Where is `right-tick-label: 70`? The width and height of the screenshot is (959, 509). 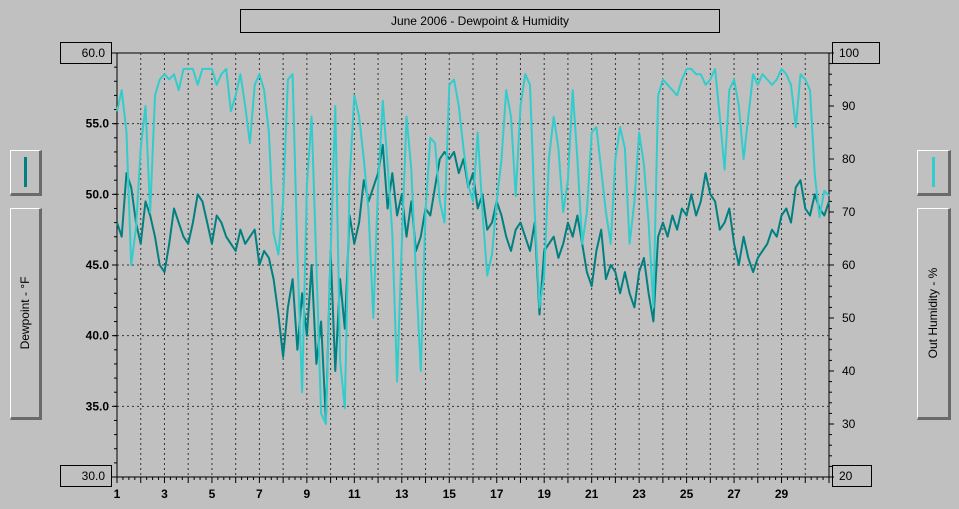
right-tick-label: 70 is located at coordinates (849, 212).